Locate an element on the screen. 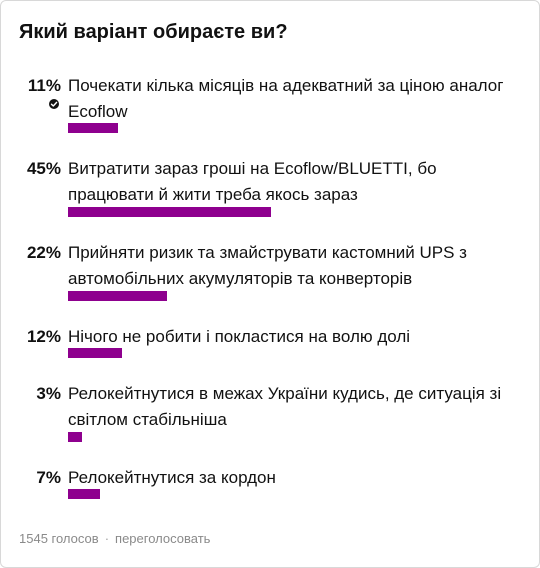  poll-footer: 1545 голосов · переголосовать is located at coordinates (114, 538).